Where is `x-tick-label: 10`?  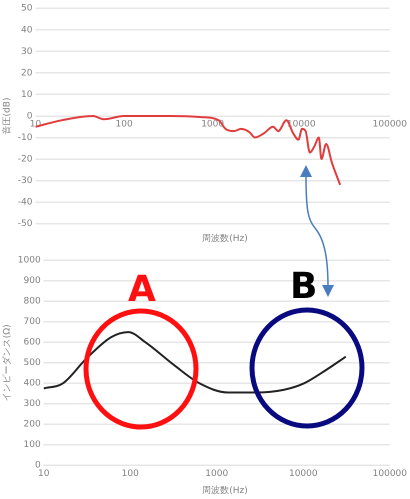
x-tick-label: 10 is located at coordinates (44, 473).